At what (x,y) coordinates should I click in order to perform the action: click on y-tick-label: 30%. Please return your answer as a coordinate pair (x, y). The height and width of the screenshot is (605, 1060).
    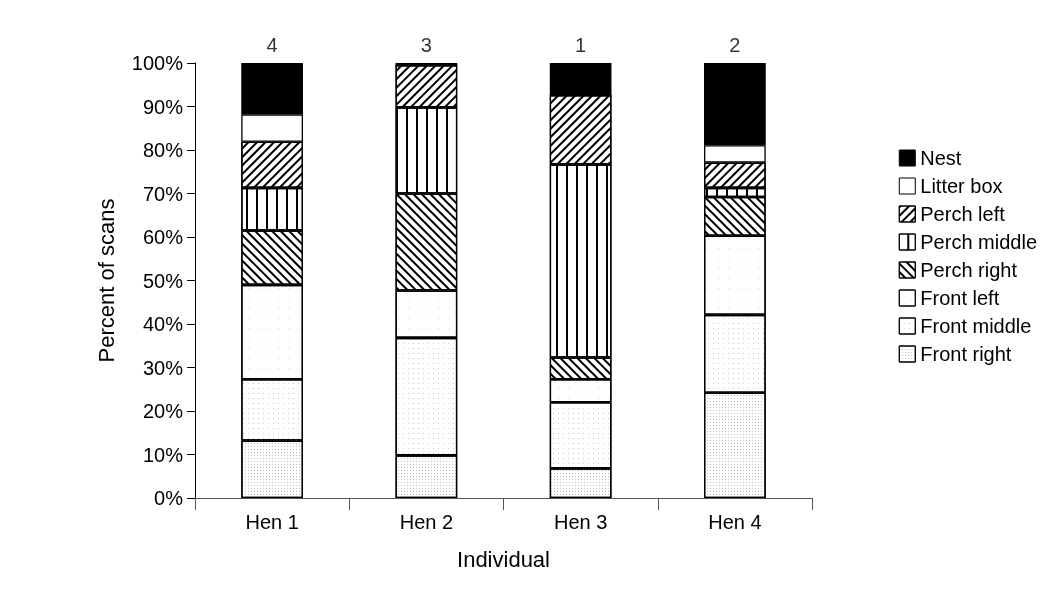
    Looking at the image, I should click on (163, 367).